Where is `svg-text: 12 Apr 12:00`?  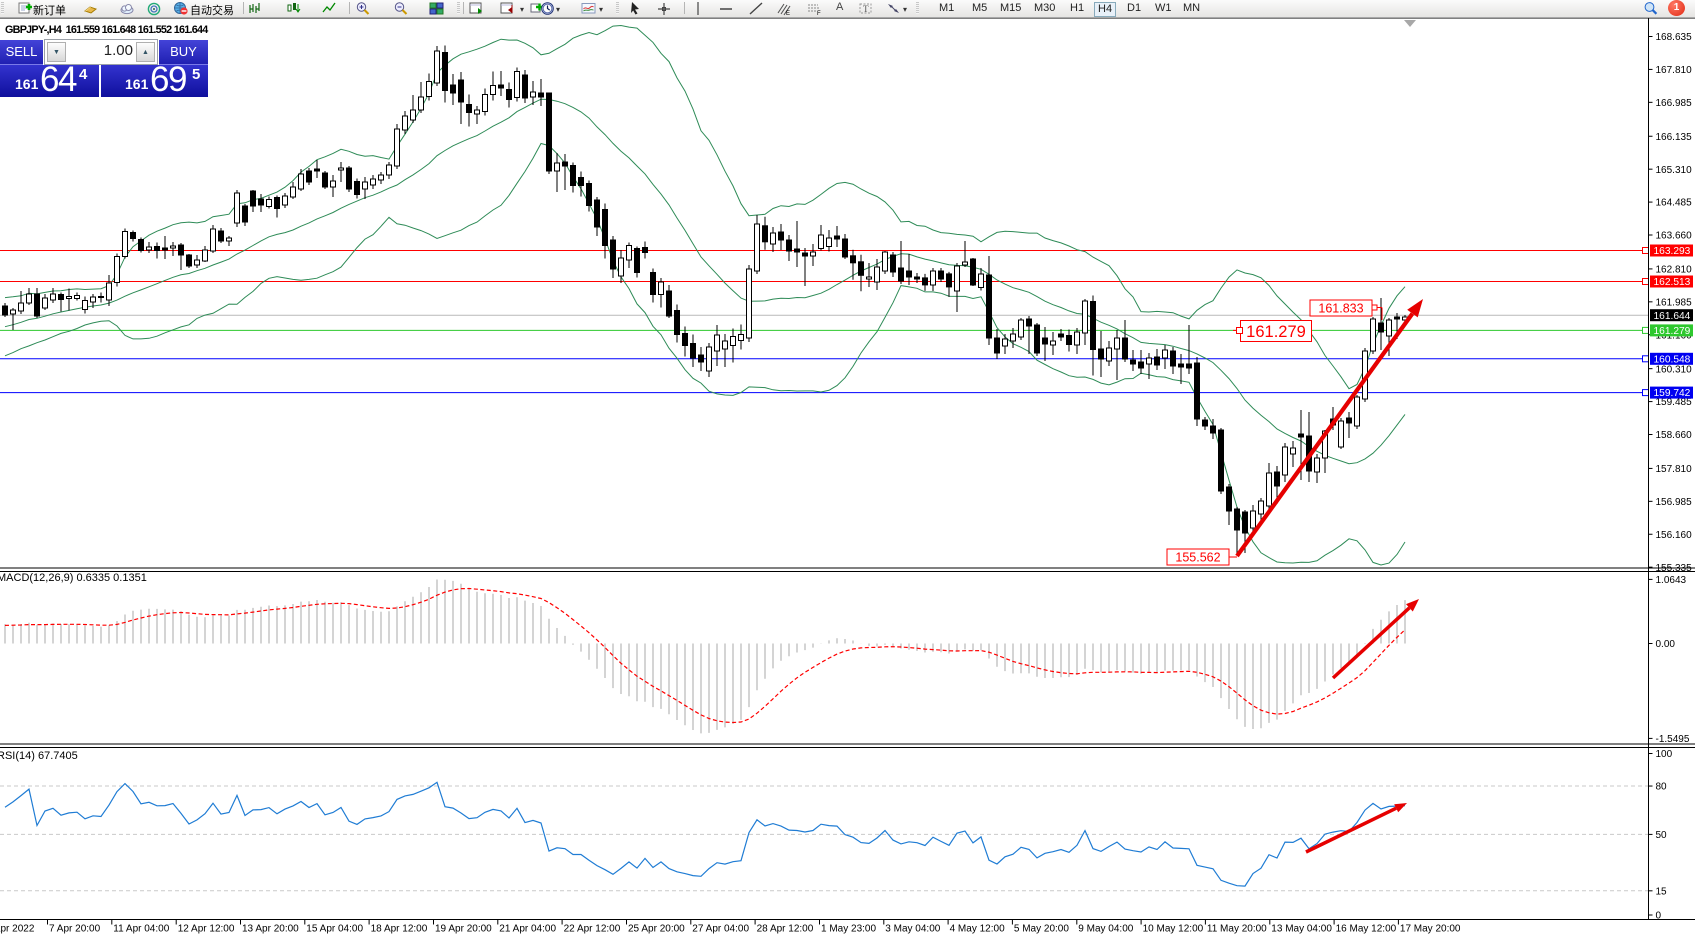
svg-text: 12 Apr 12:00 is located at coordinates (206, 929).